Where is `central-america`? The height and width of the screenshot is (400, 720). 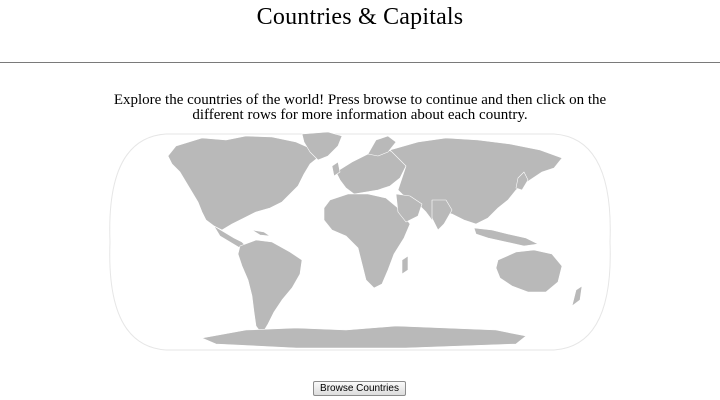 central-america is located at coordinates (230, 237).